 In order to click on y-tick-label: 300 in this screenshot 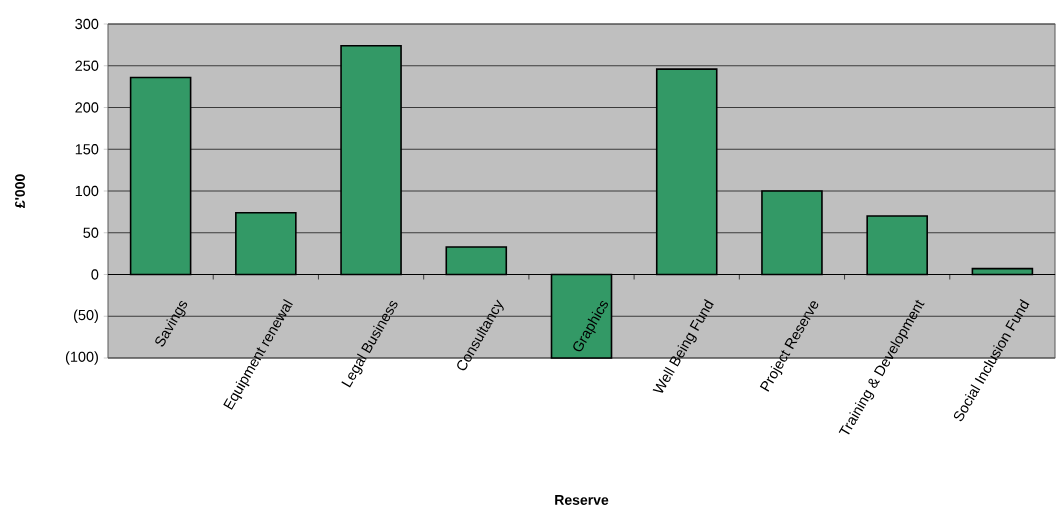, I will do `click(87, 24)`.